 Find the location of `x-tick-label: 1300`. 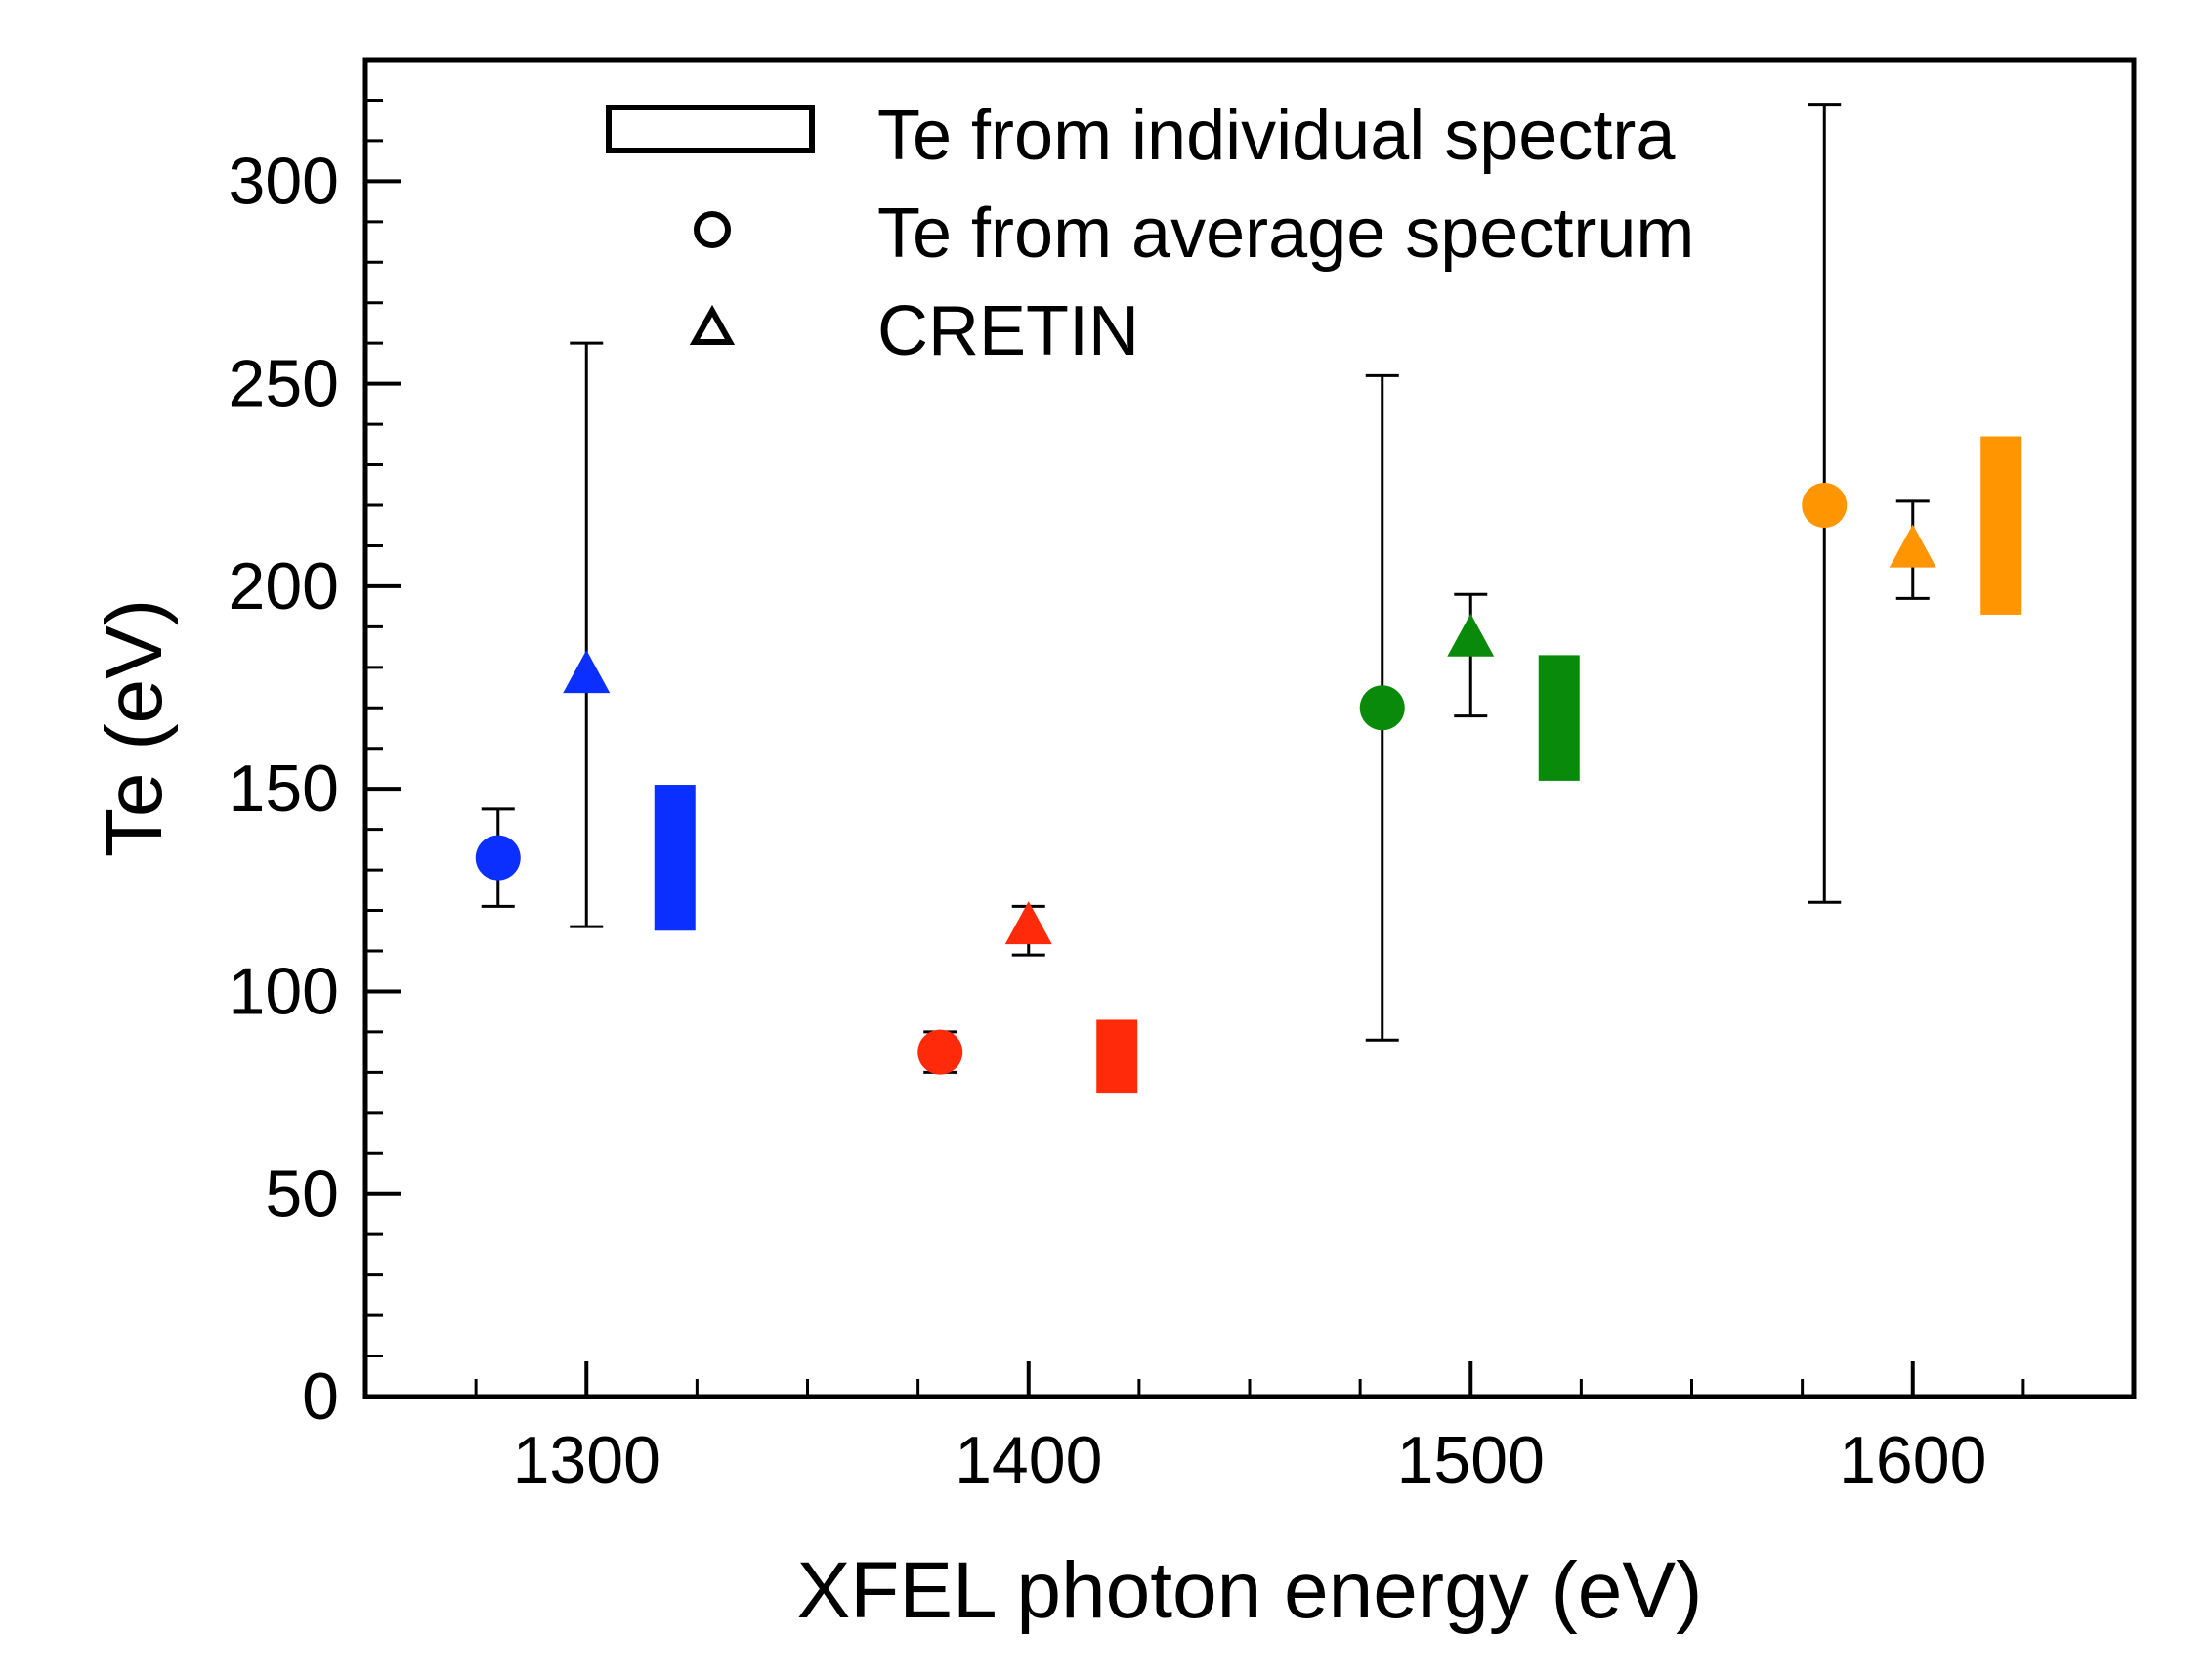

x-tick-label: 1300 is located at coordinates (586, 1460).